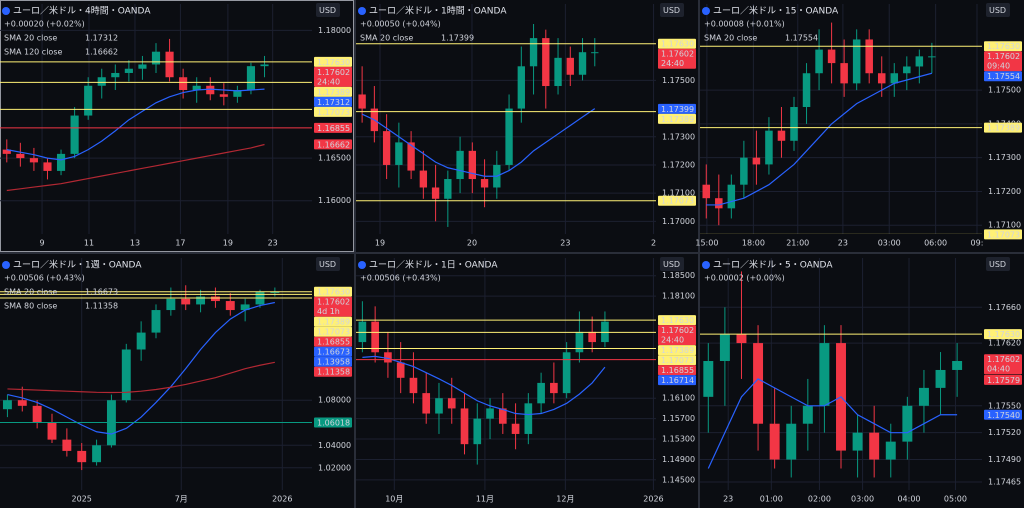 The image size is (1024, 508). Describe the element at coordinates (334, 158) in the screenshot. I see `y-tick-label: 1.16500` at that location.